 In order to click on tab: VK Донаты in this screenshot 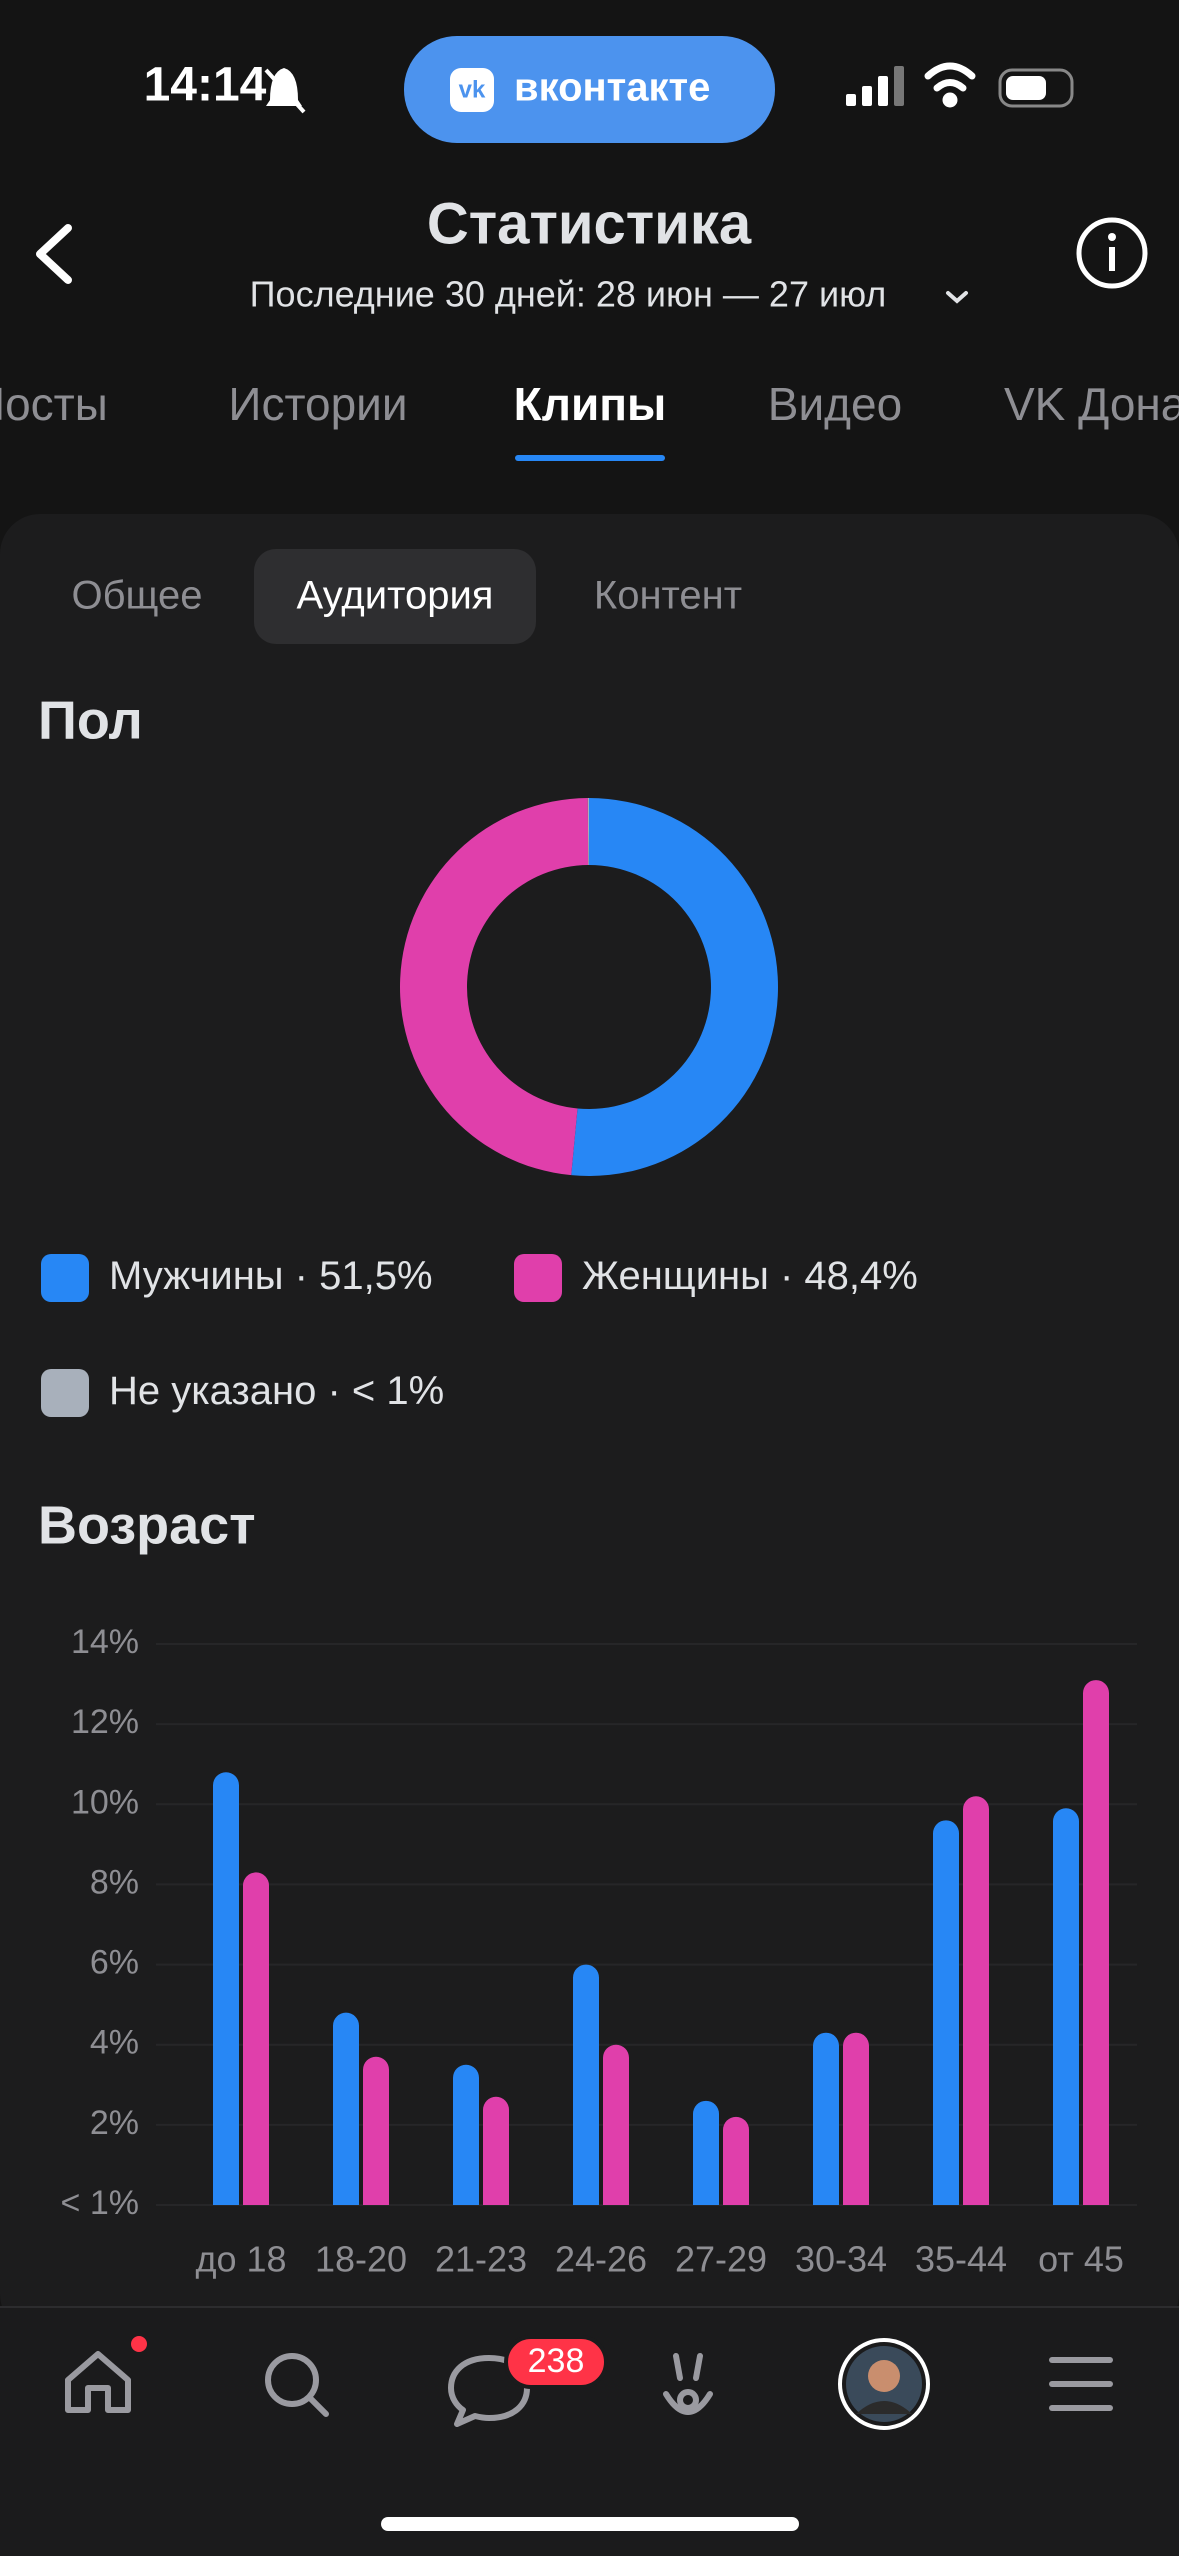, I will do `click(1091, 404)`.